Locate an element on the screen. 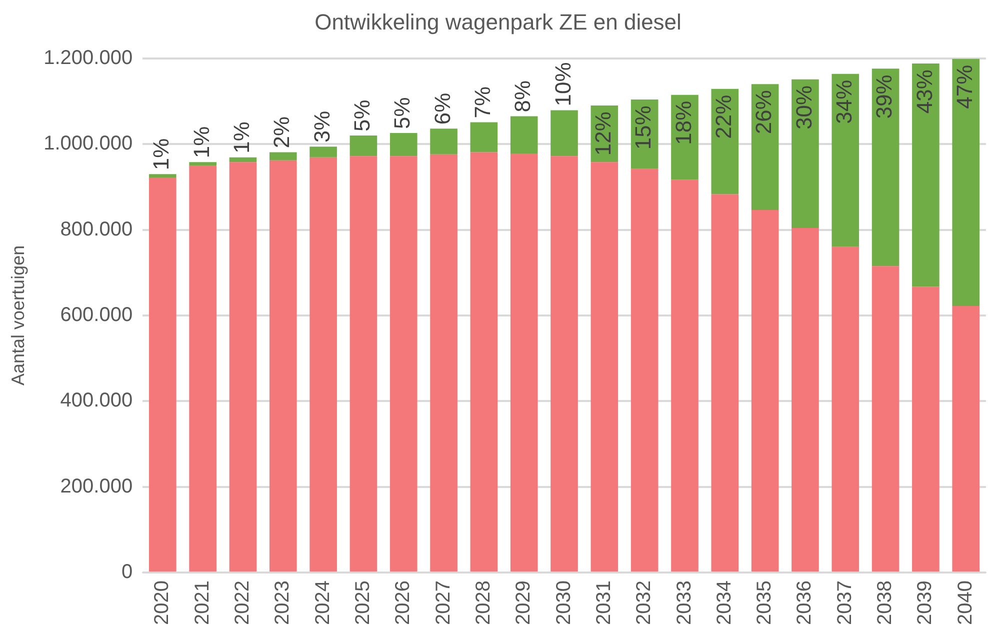  annotation: 12% is located at coordinates (603, 134).